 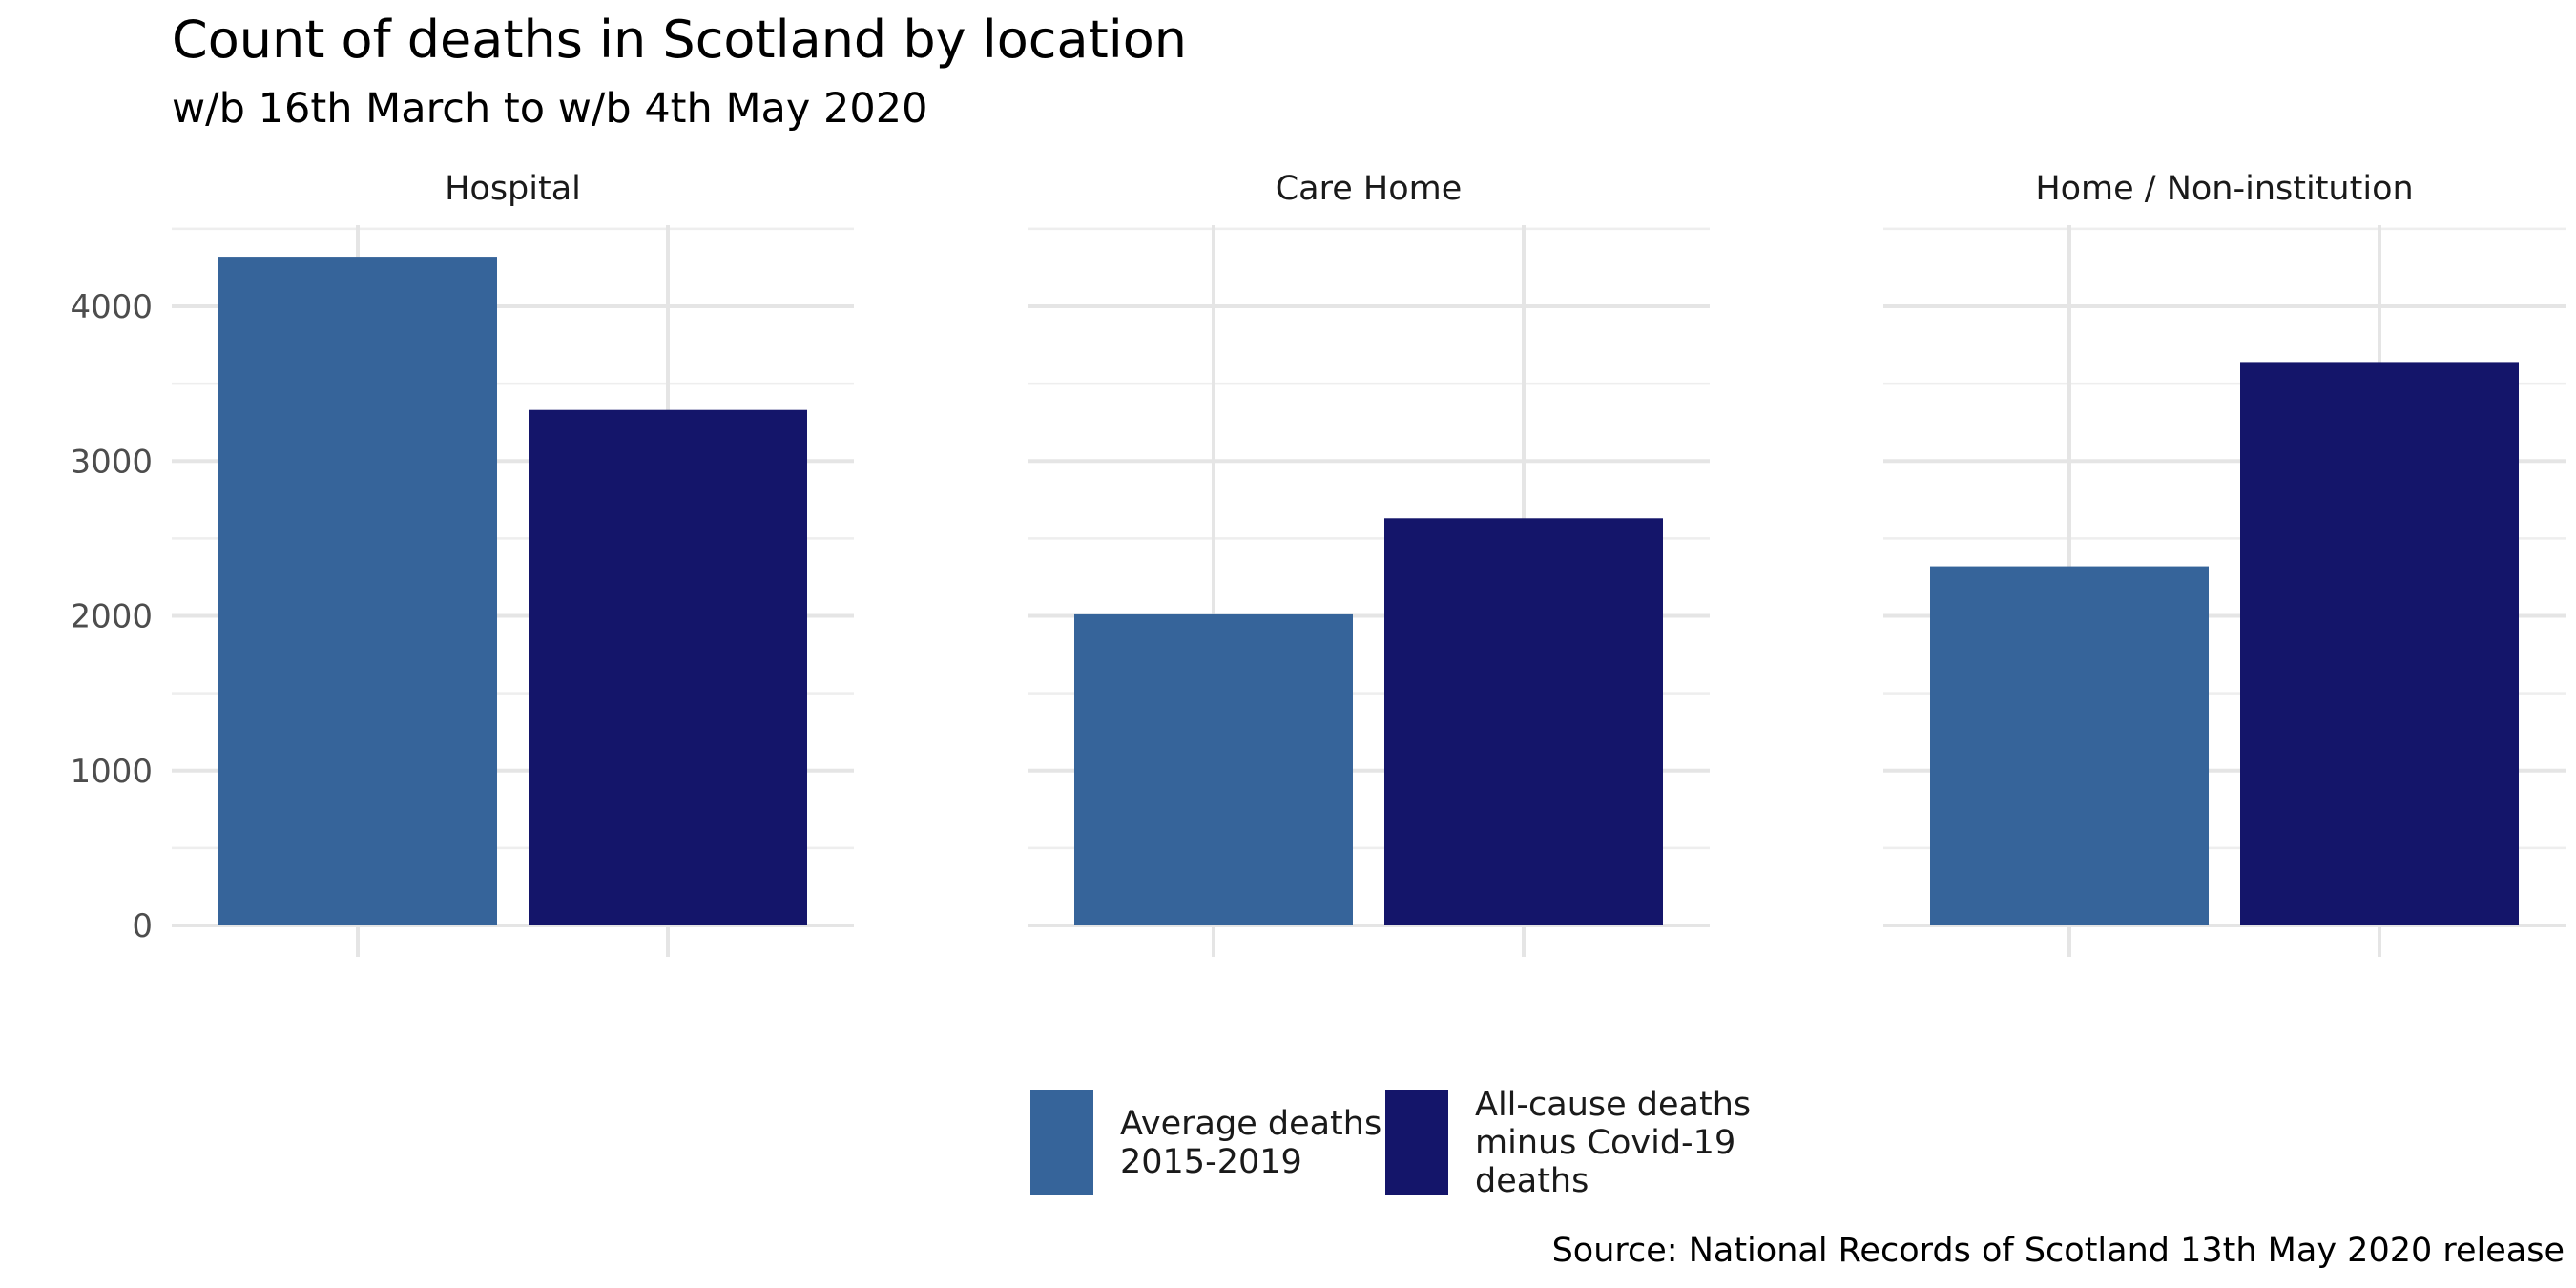 What do you see at coordinates (1369, 189) in the screenshot?
I see `panel-strip-label: Care Home` at bounding box center [1369, 189].